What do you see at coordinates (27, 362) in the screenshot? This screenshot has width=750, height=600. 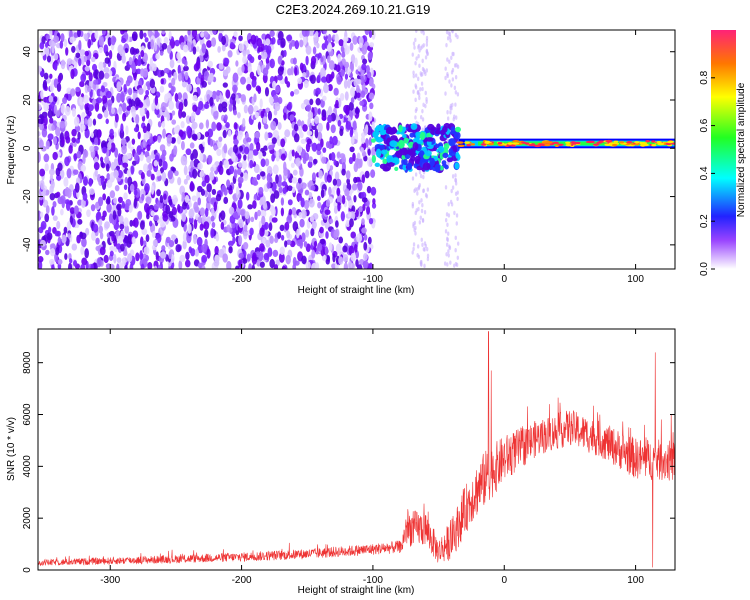 I see `y-tick-label: 8000` at bounding box center [27, 362].